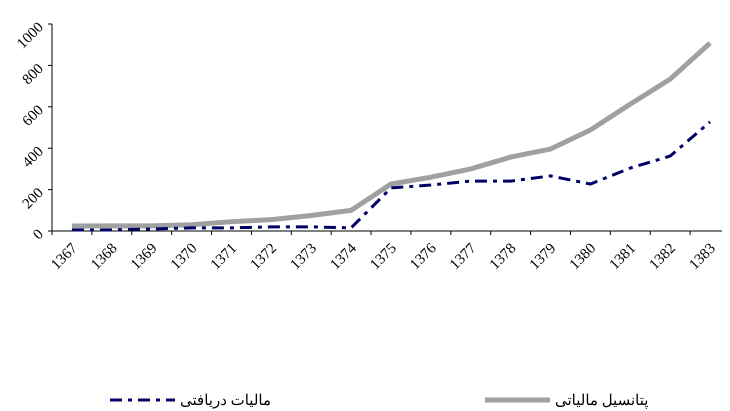 The image size is (730, 411). What do you see at coordinates (184, 257) in the screenshot?
I see `x-tick-label: 1370` at bounding box center [184, 257].